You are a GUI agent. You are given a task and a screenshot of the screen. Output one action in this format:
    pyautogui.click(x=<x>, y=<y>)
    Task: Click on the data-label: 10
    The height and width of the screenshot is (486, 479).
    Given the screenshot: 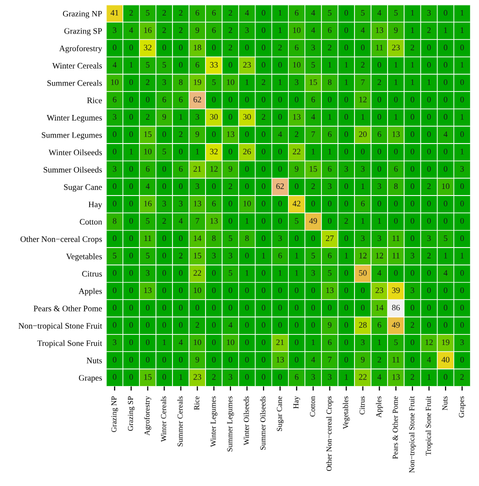 What is the action you would take?
    pyautogui.click(x=230, y=342)
    